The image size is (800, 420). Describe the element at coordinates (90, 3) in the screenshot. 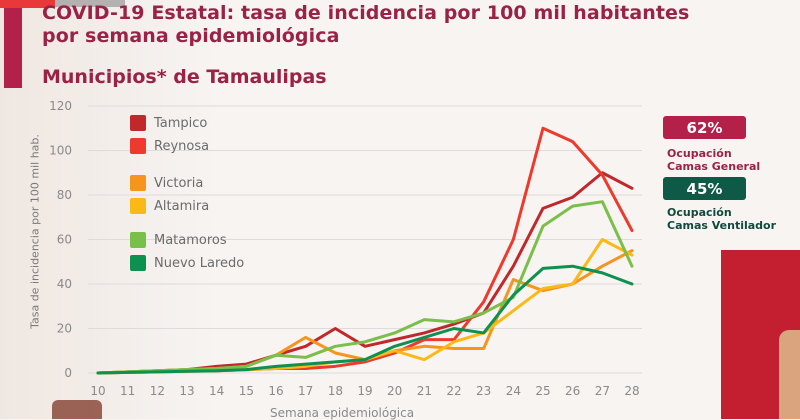

I see `top-grey-strip` at that location.